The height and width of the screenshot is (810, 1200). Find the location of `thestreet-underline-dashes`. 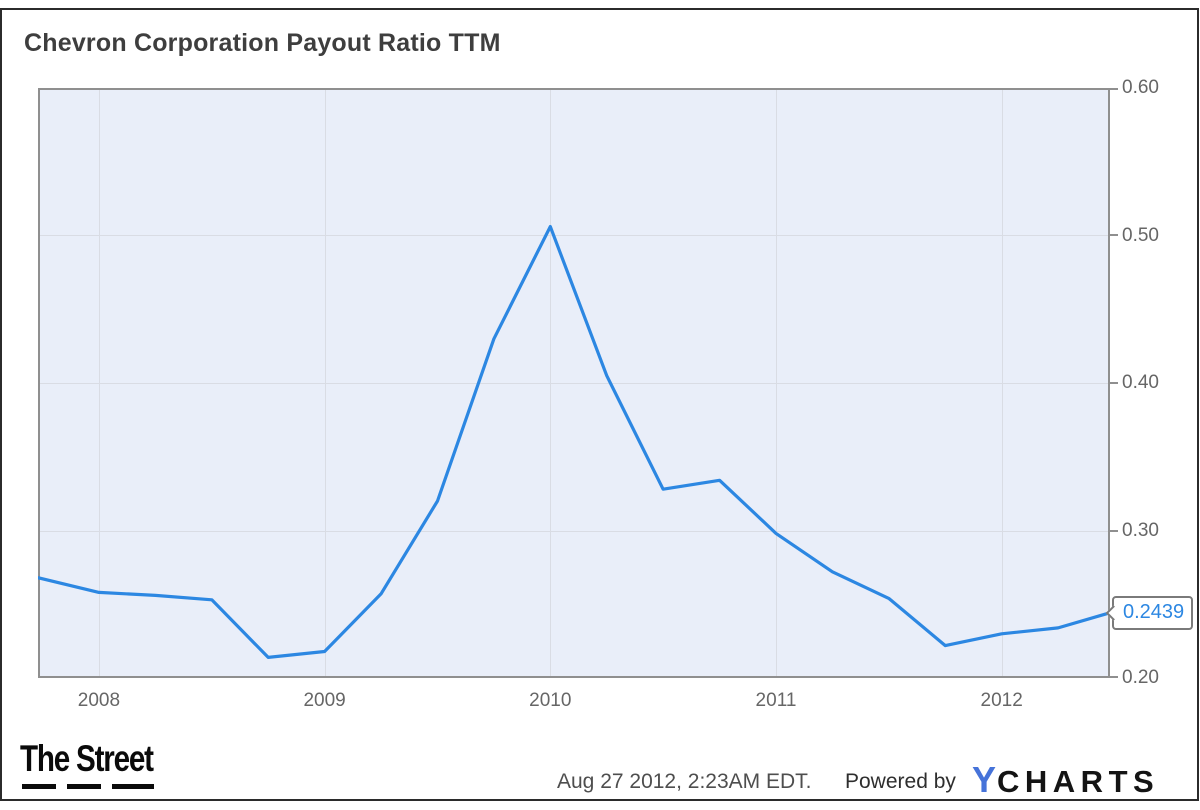

thestreet-underline-dashes is located at coordinates (104, 786).